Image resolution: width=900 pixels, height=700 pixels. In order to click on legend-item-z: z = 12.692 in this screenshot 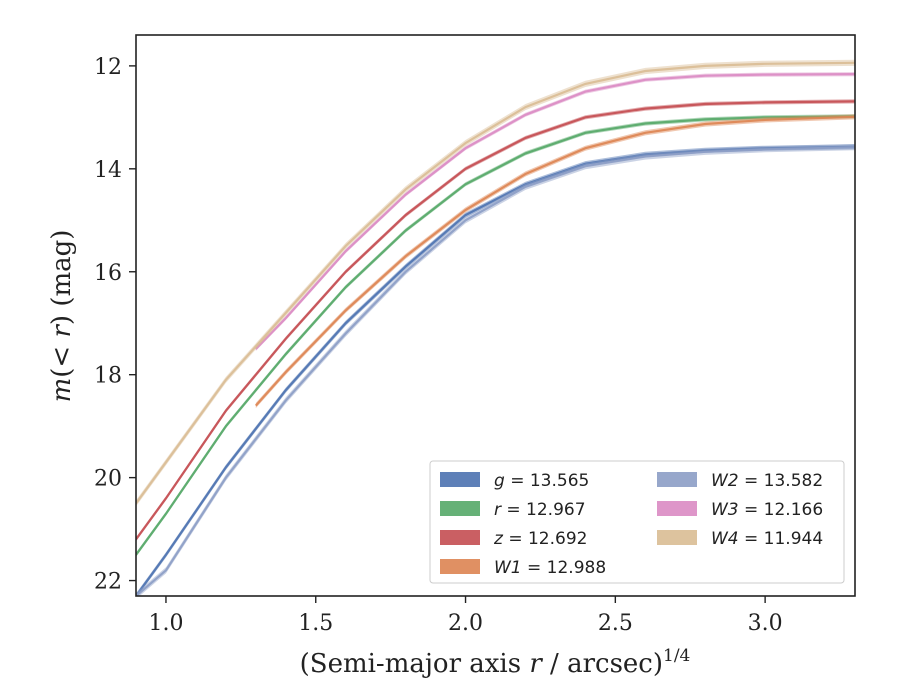, I will do `click(513, 539)`.